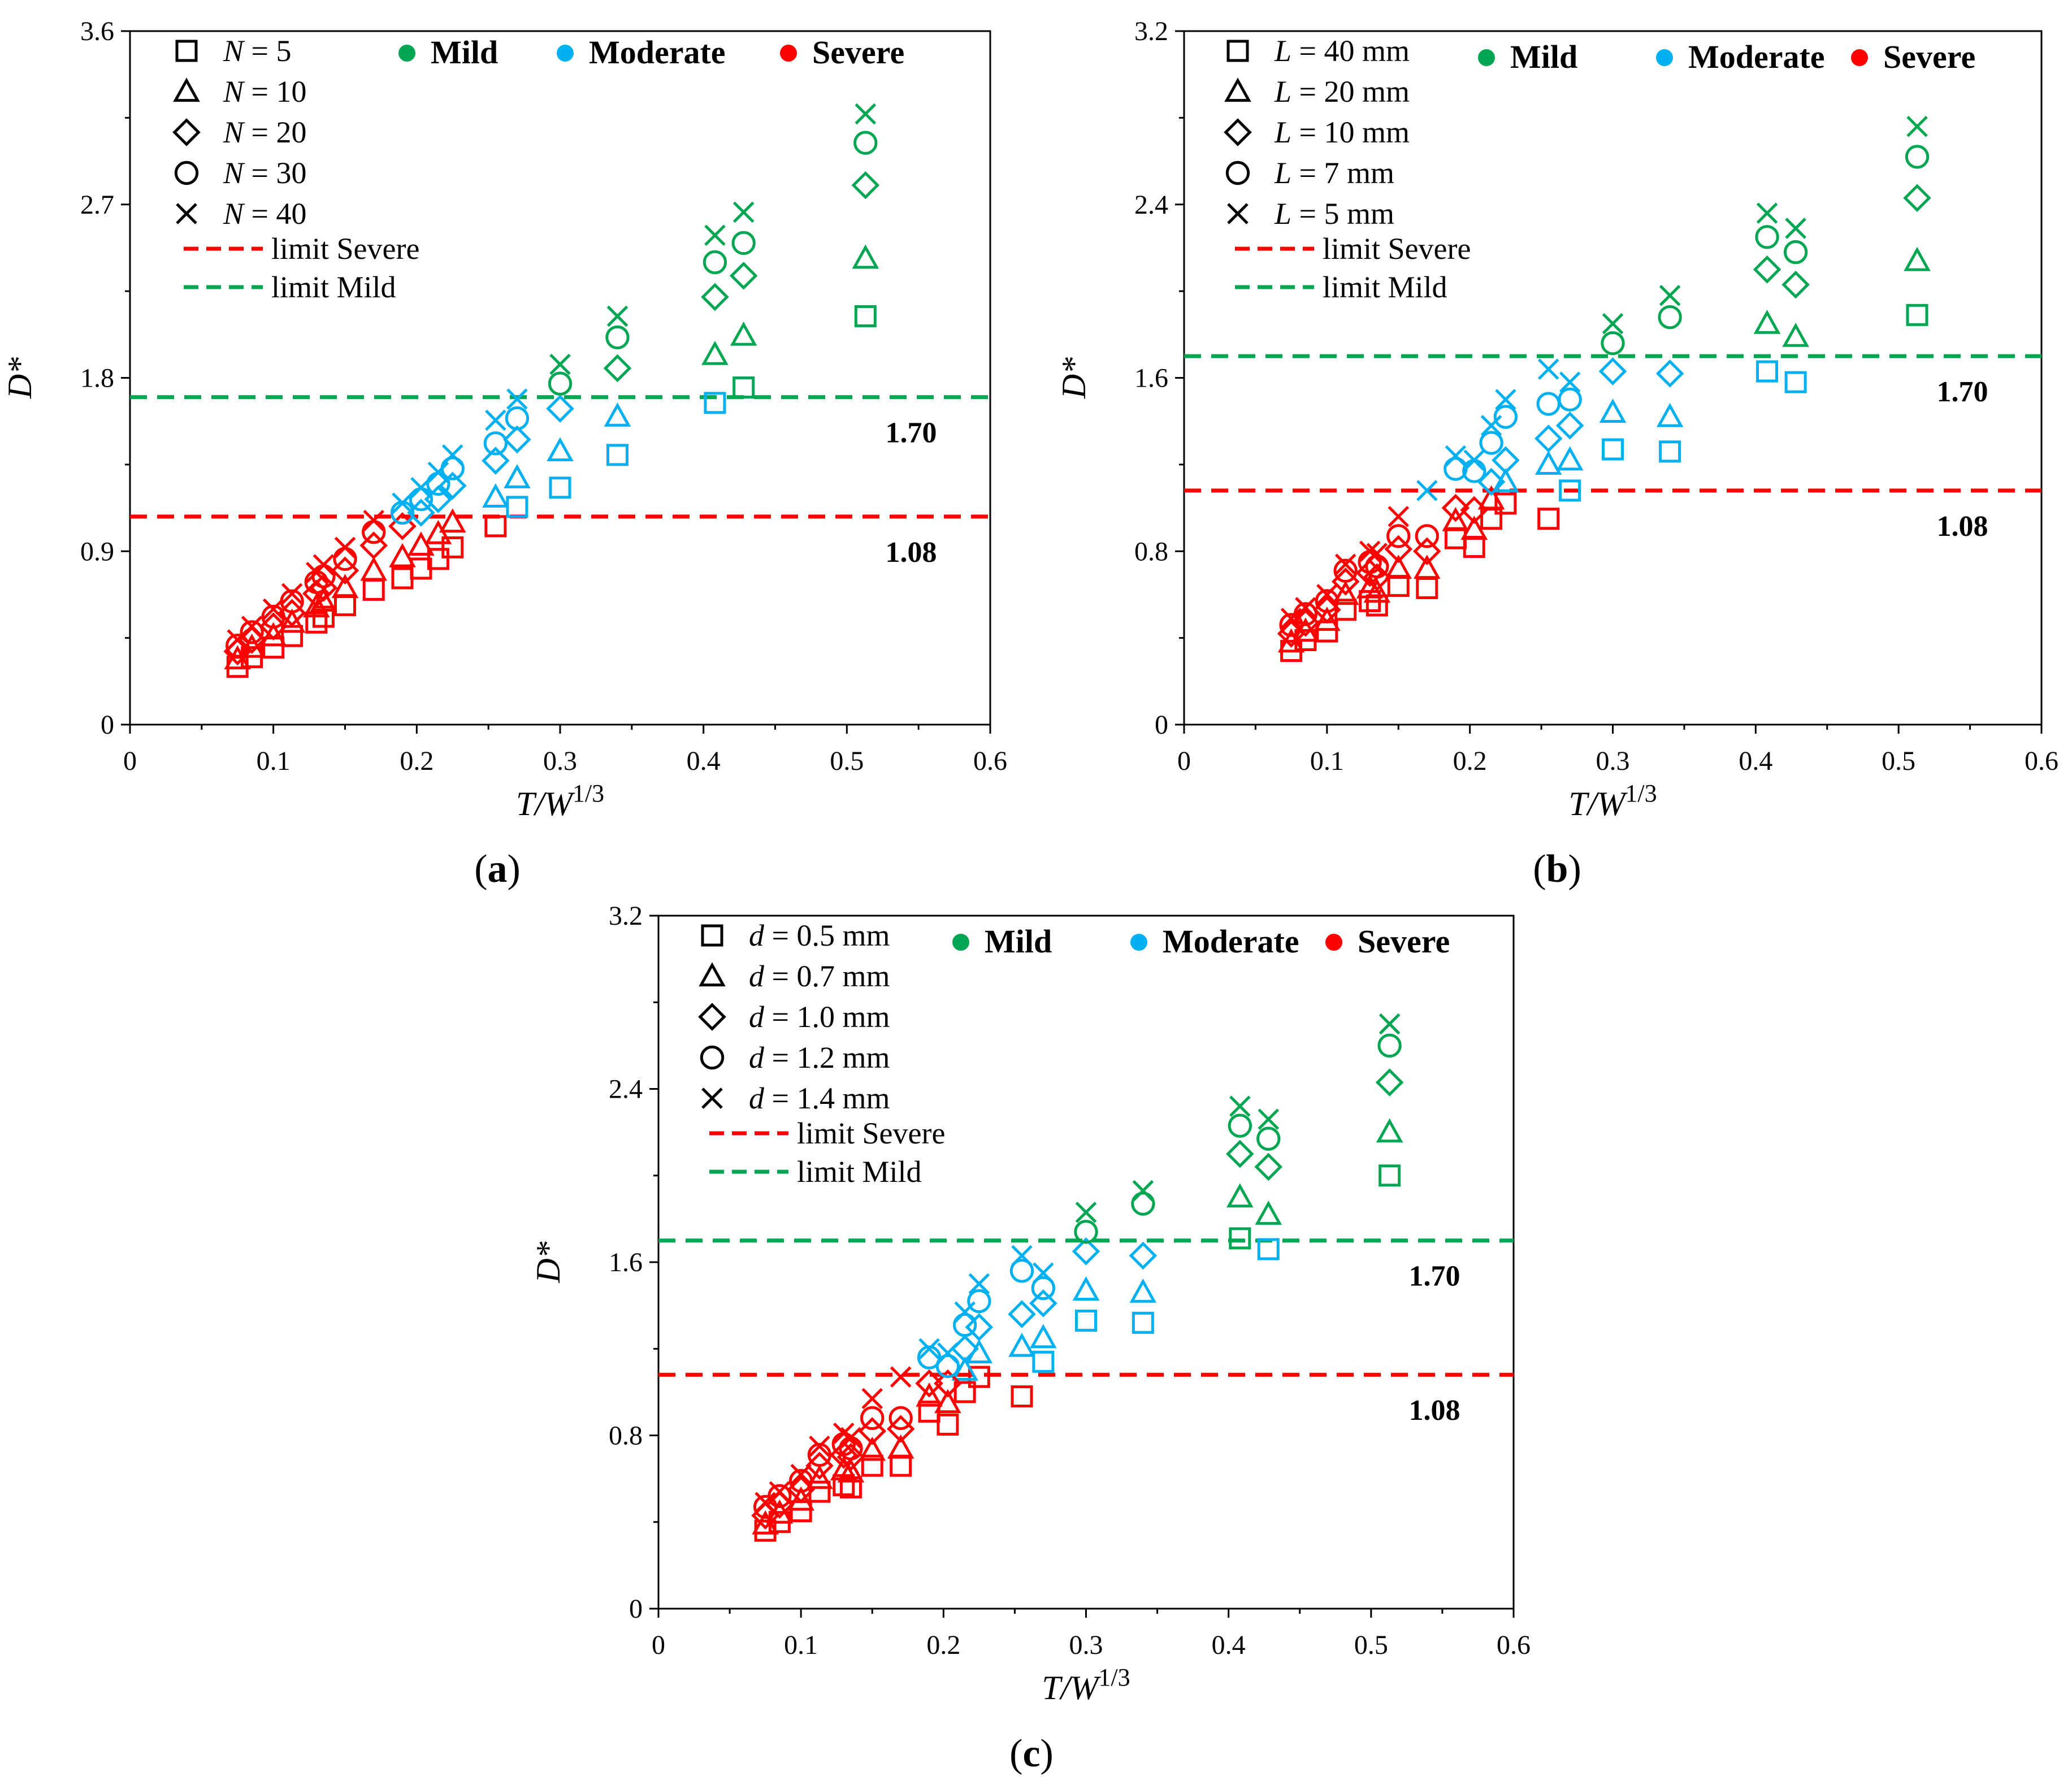 The image size is (2072, 1785). Describe the element at coordinates (1161, 725) in the screenshot. I see `y-tick-label: 0` at that location.